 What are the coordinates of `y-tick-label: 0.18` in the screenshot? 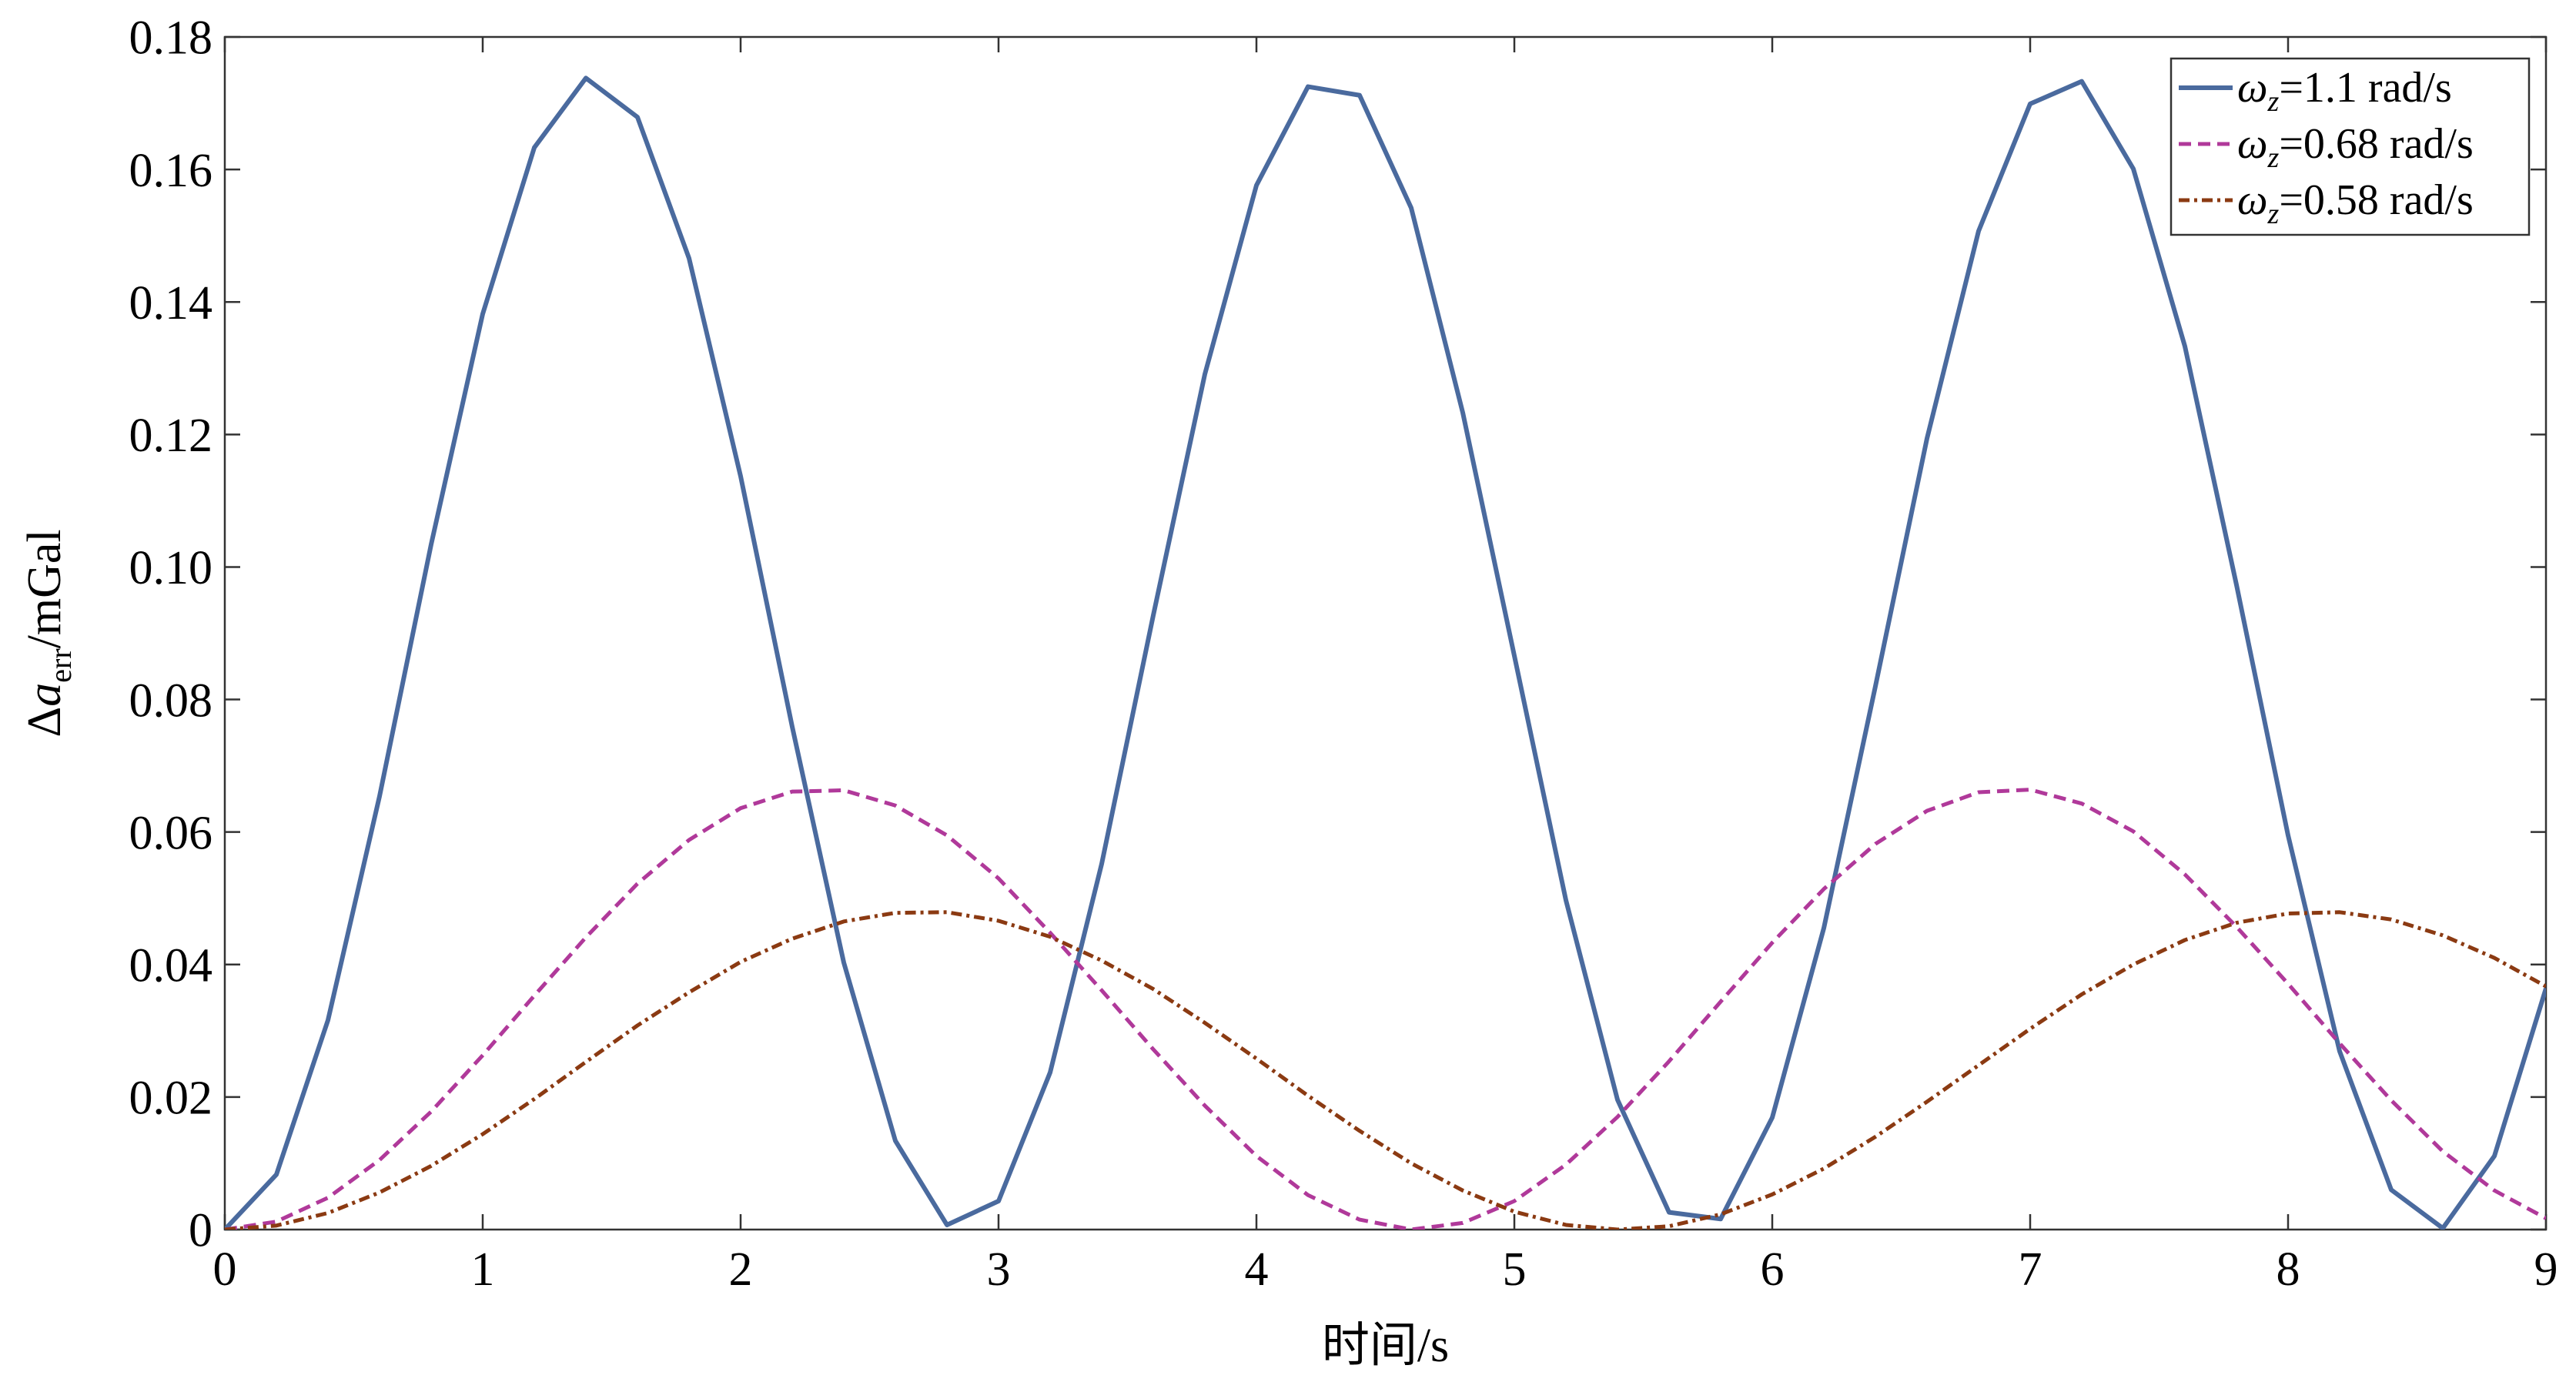 It's located at (171, 38).